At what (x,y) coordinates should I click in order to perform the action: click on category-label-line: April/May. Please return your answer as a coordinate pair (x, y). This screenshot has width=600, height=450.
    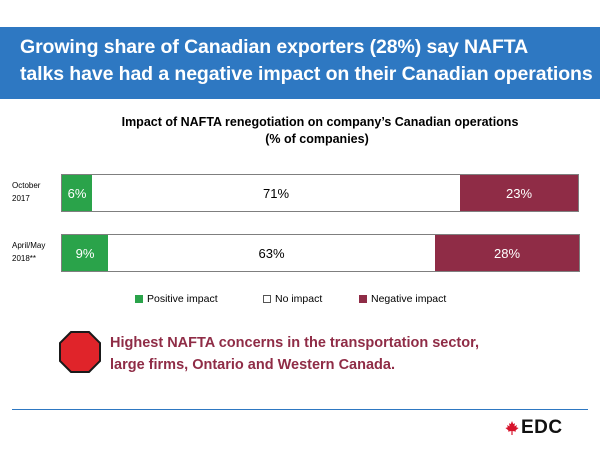
    Looking at the image, I should click on (29, 245).